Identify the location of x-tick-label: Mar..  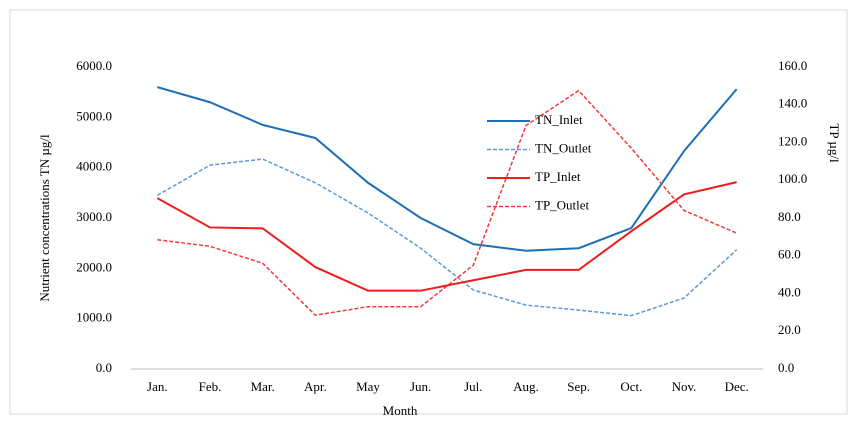
(263, 386).